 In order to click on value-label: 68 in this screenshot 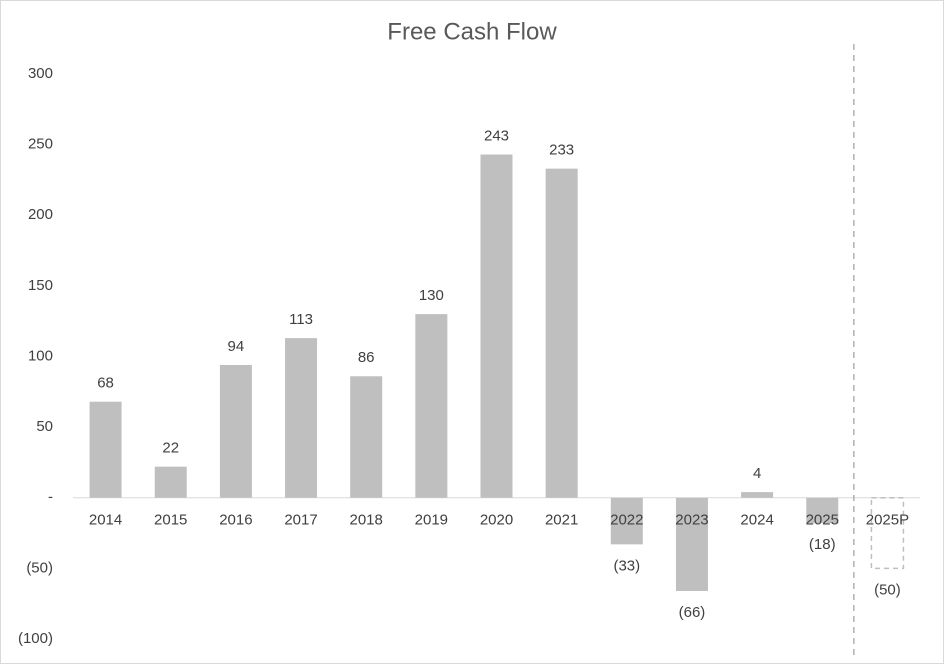, I will do `click(105, 383)`.